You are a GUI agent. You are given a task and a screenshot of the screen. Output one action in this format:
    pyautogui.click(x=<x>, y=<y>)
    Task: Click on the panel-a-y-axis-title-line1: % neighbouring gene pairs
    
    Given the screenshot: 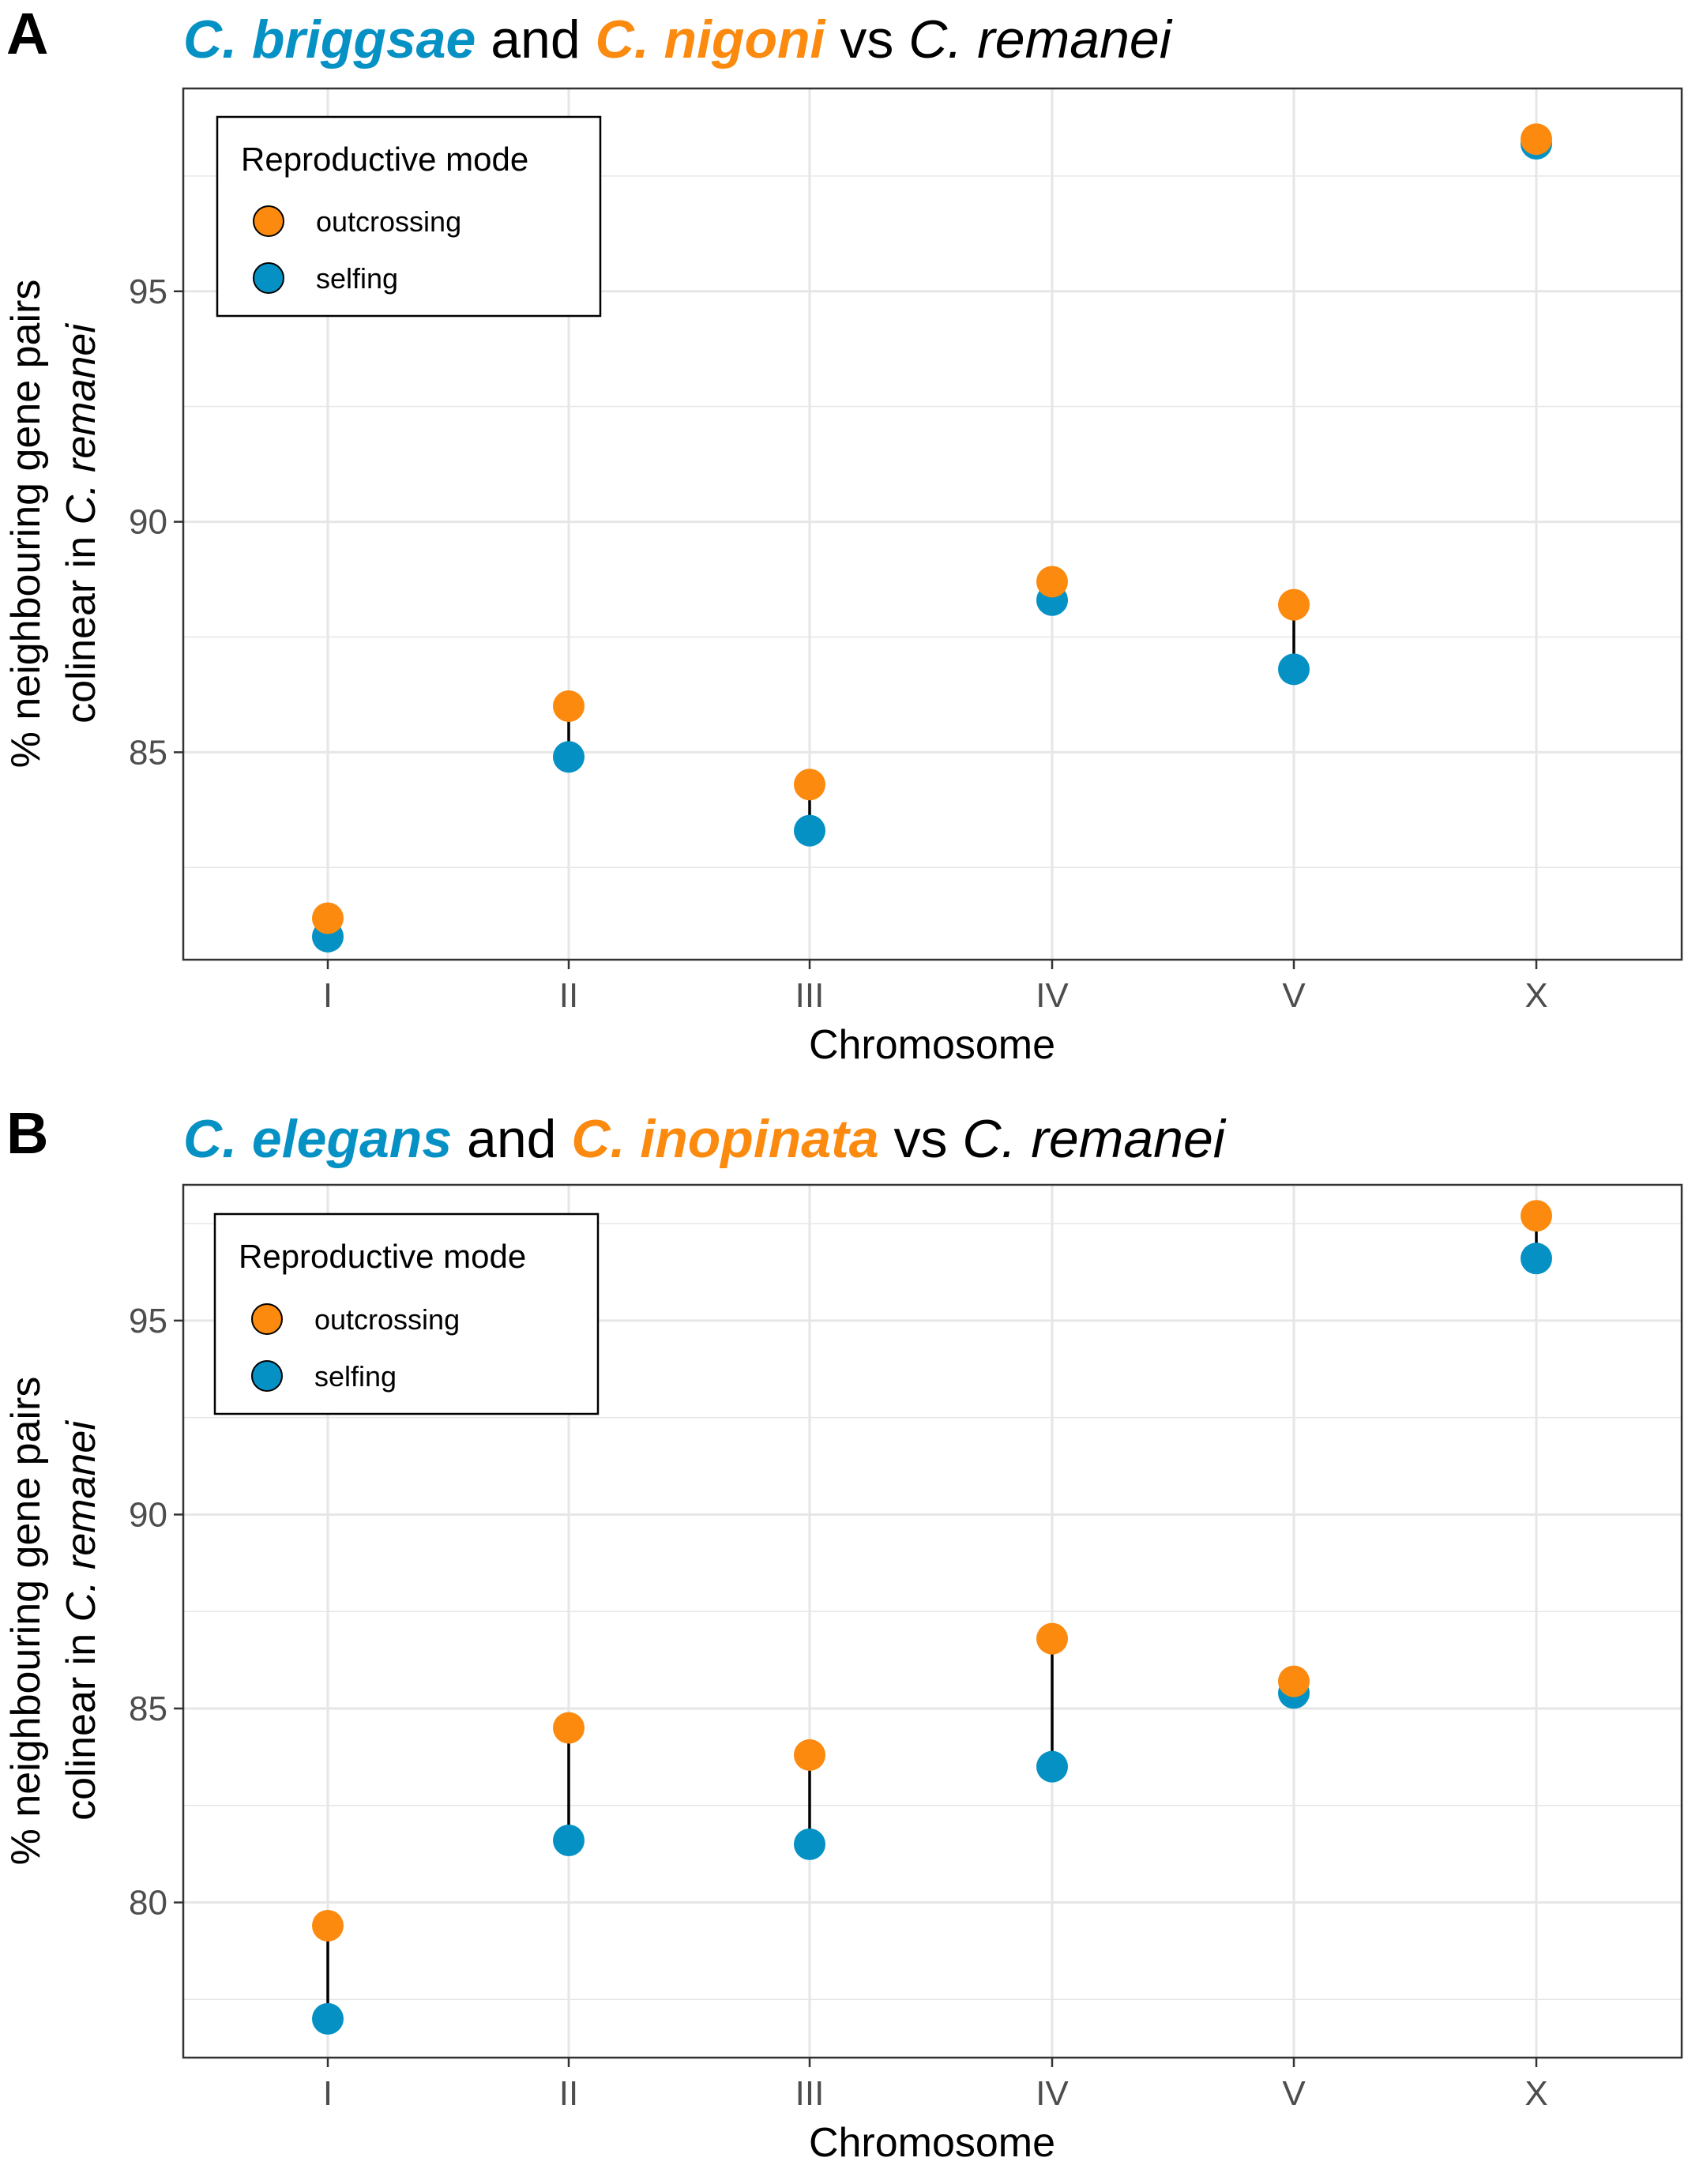 What is the action you would take?
    pyautogui.click(x=26, y=524)
    